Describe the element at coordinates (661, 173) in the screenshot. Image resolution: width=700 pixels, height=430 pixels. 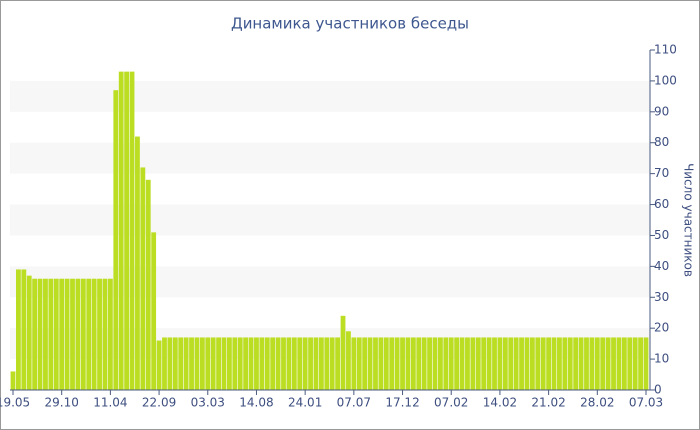
I see `y-tick-label: 70` at that location.